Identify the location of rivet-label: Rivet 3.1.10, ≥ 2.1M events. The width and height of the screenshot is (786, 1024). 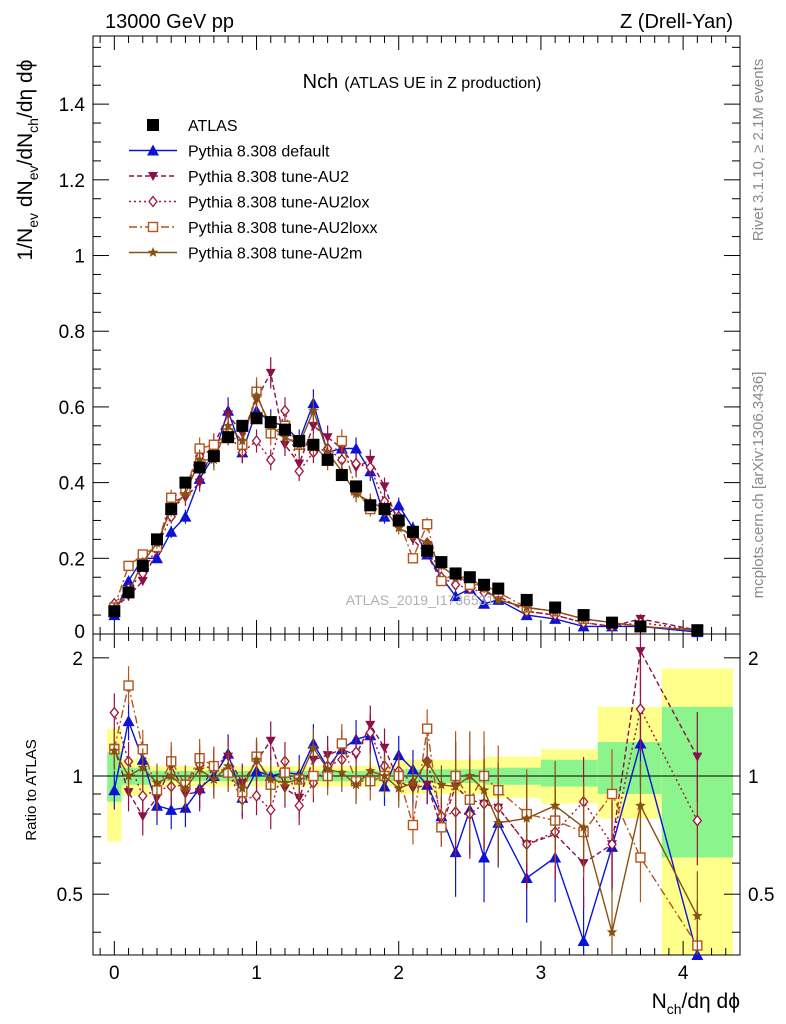
(758, 150).